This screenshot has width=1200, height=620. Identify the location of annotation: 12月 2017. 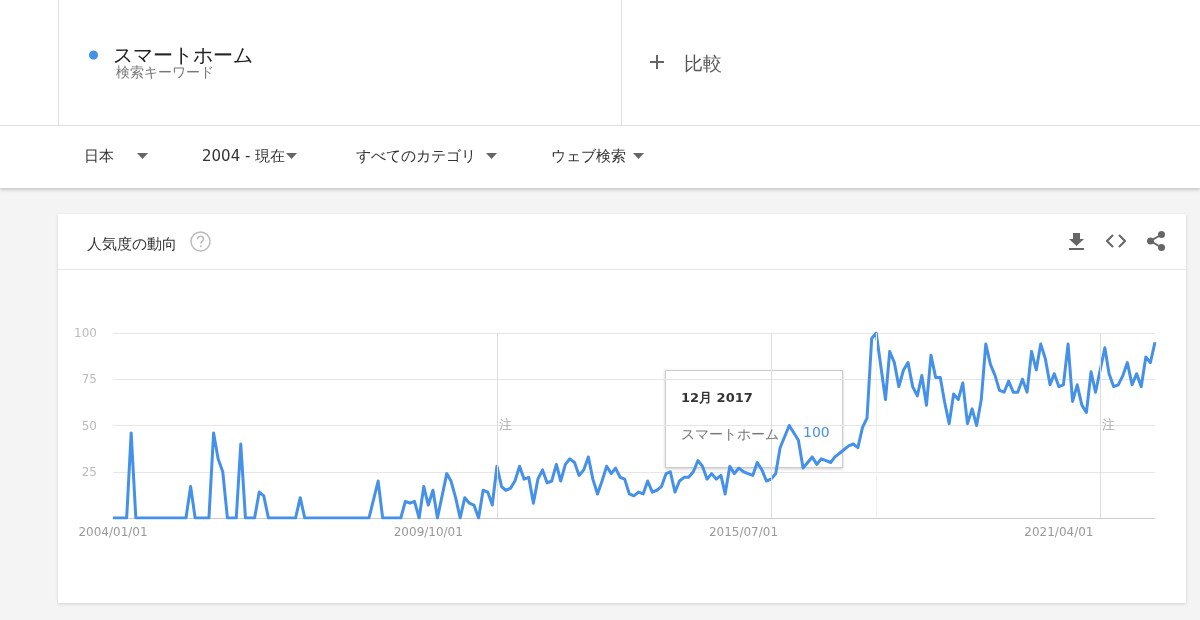
(717, 398).